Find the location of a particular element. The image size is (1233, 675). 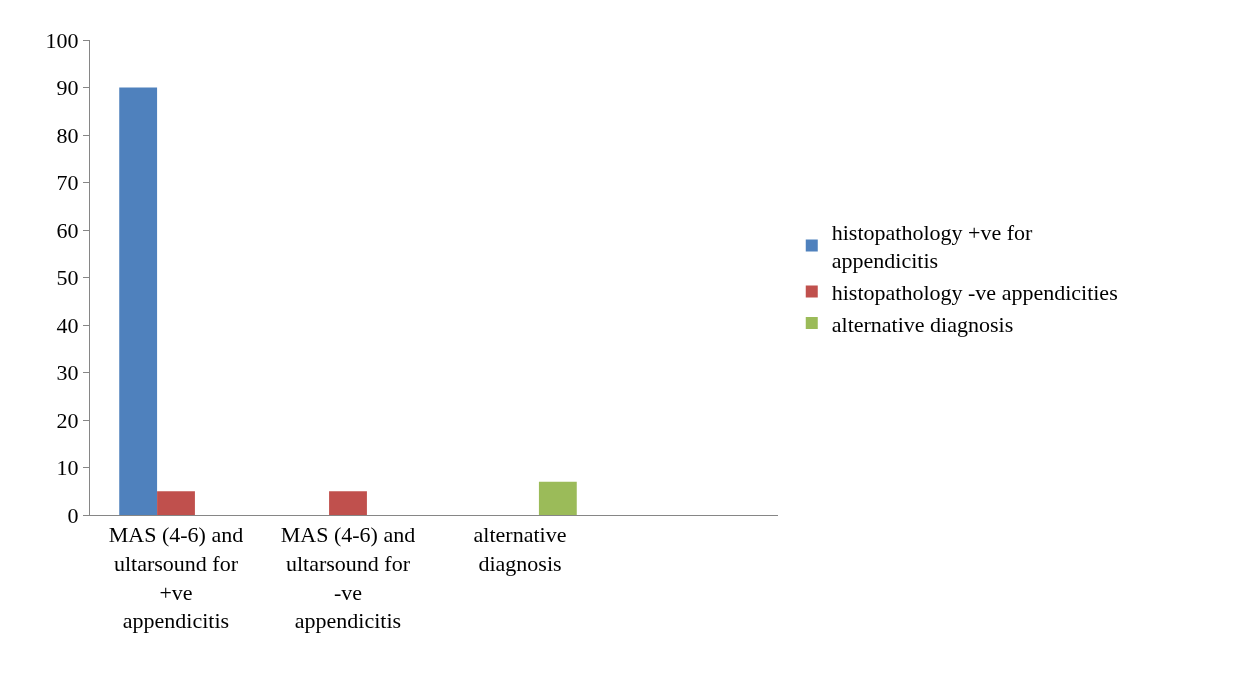

y-tick-label: 100 is located at coordinates (62, 40).